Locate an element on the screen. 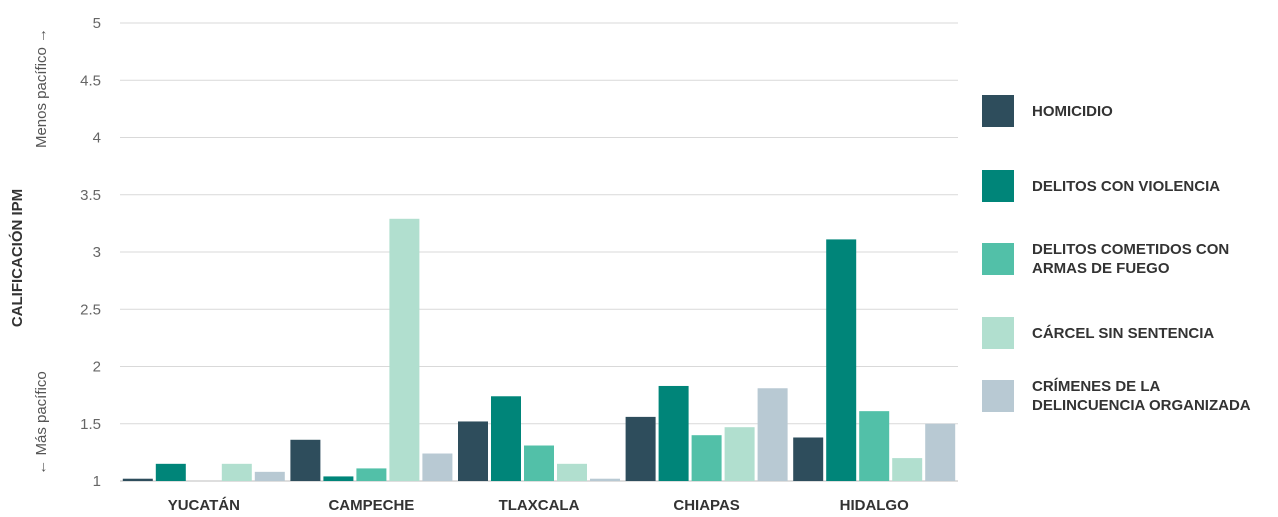 This screenshot has width=1278, height=517. category-labels: YUCATÁN CAMPECHE TLAXCALA CHIAPAS HIDALGO is located at coordinates (538, 505).